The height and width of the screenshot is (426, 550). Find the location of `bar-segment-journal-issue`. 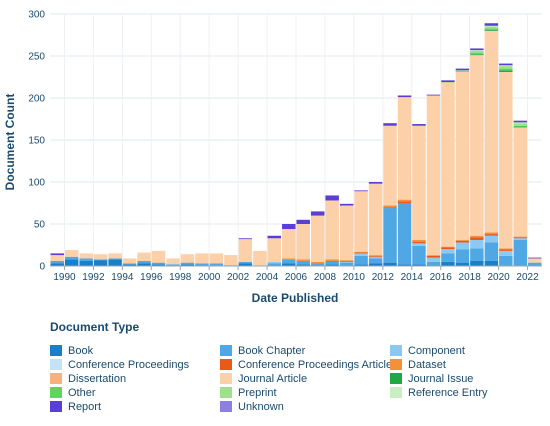

bar-segment-journal-issue is located at coordinates (491, 30).